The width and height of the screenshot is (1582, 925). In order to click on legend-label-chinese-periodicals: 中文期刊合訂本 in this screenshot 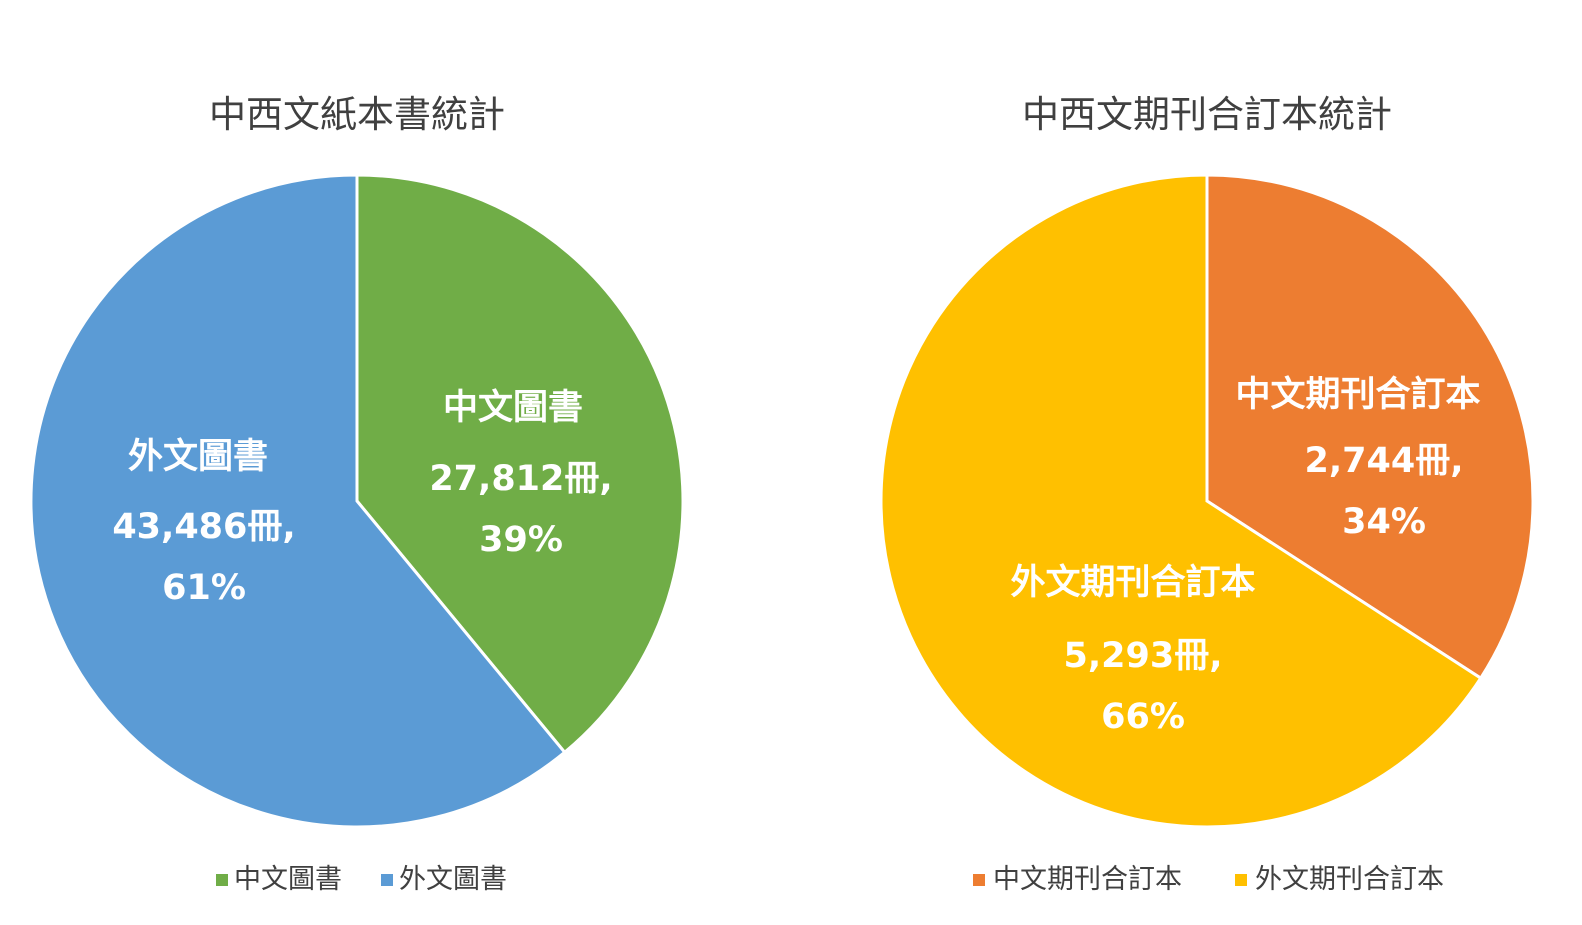, I will do `click(1087, 879)`.